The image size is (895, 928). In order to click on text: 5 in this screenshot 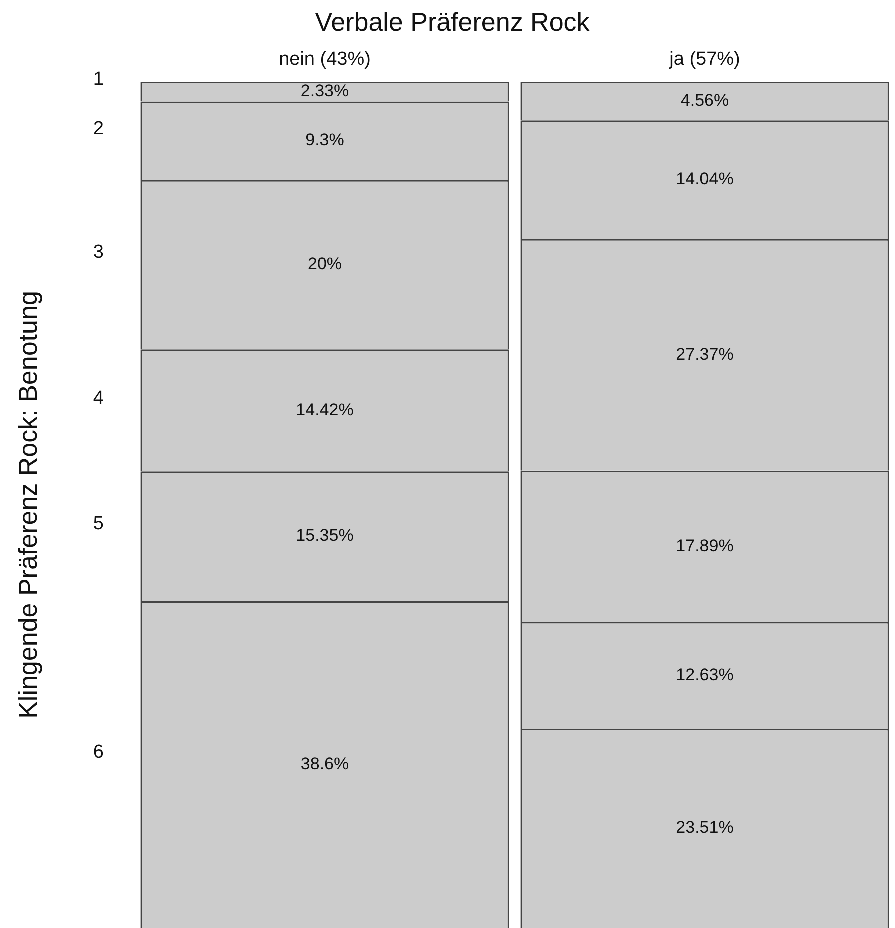, I will do `click(98, 524)`.